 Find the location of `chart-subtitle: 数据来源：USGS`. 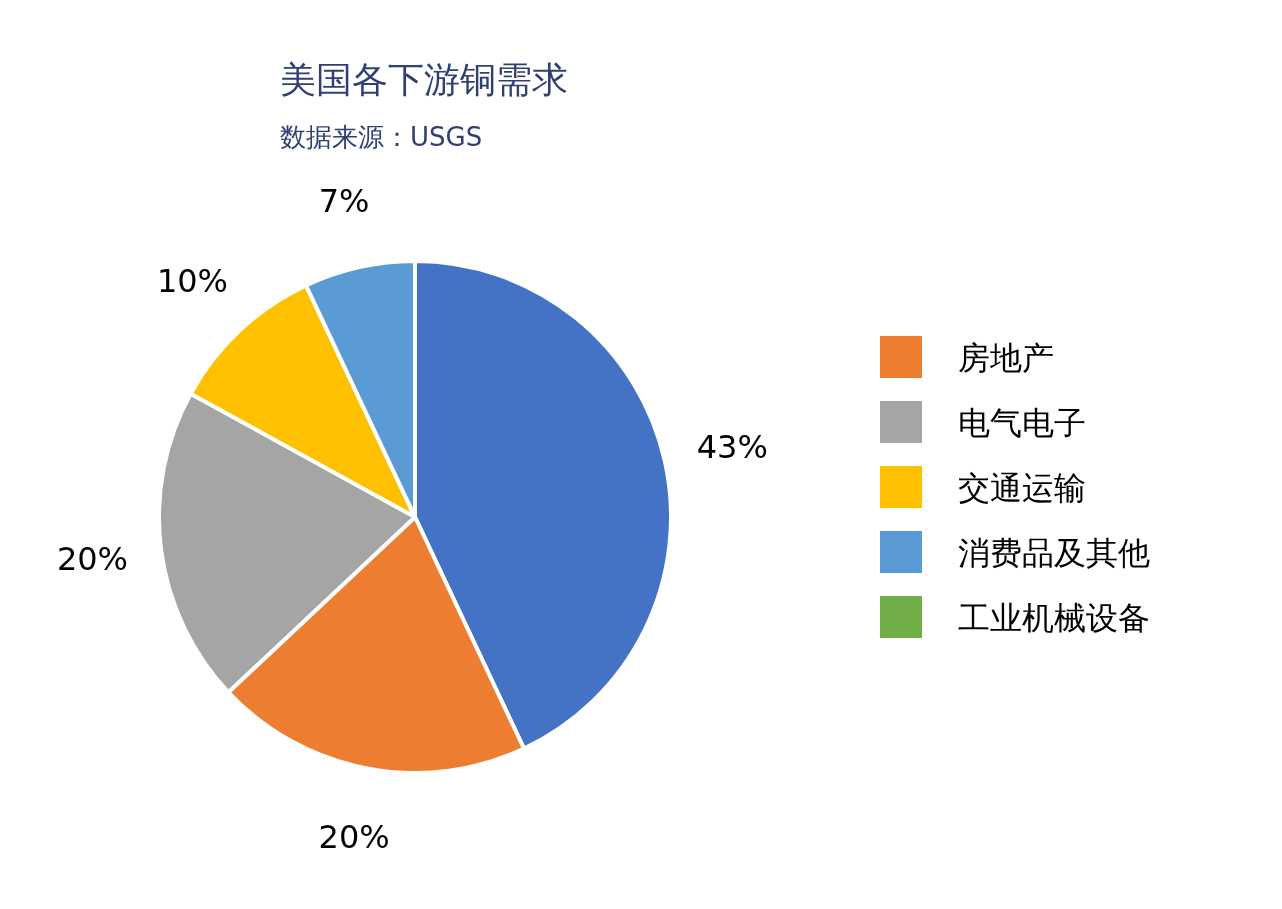

chart-subtitle: 数据来源：USGS is located at coordinates (381, 137).